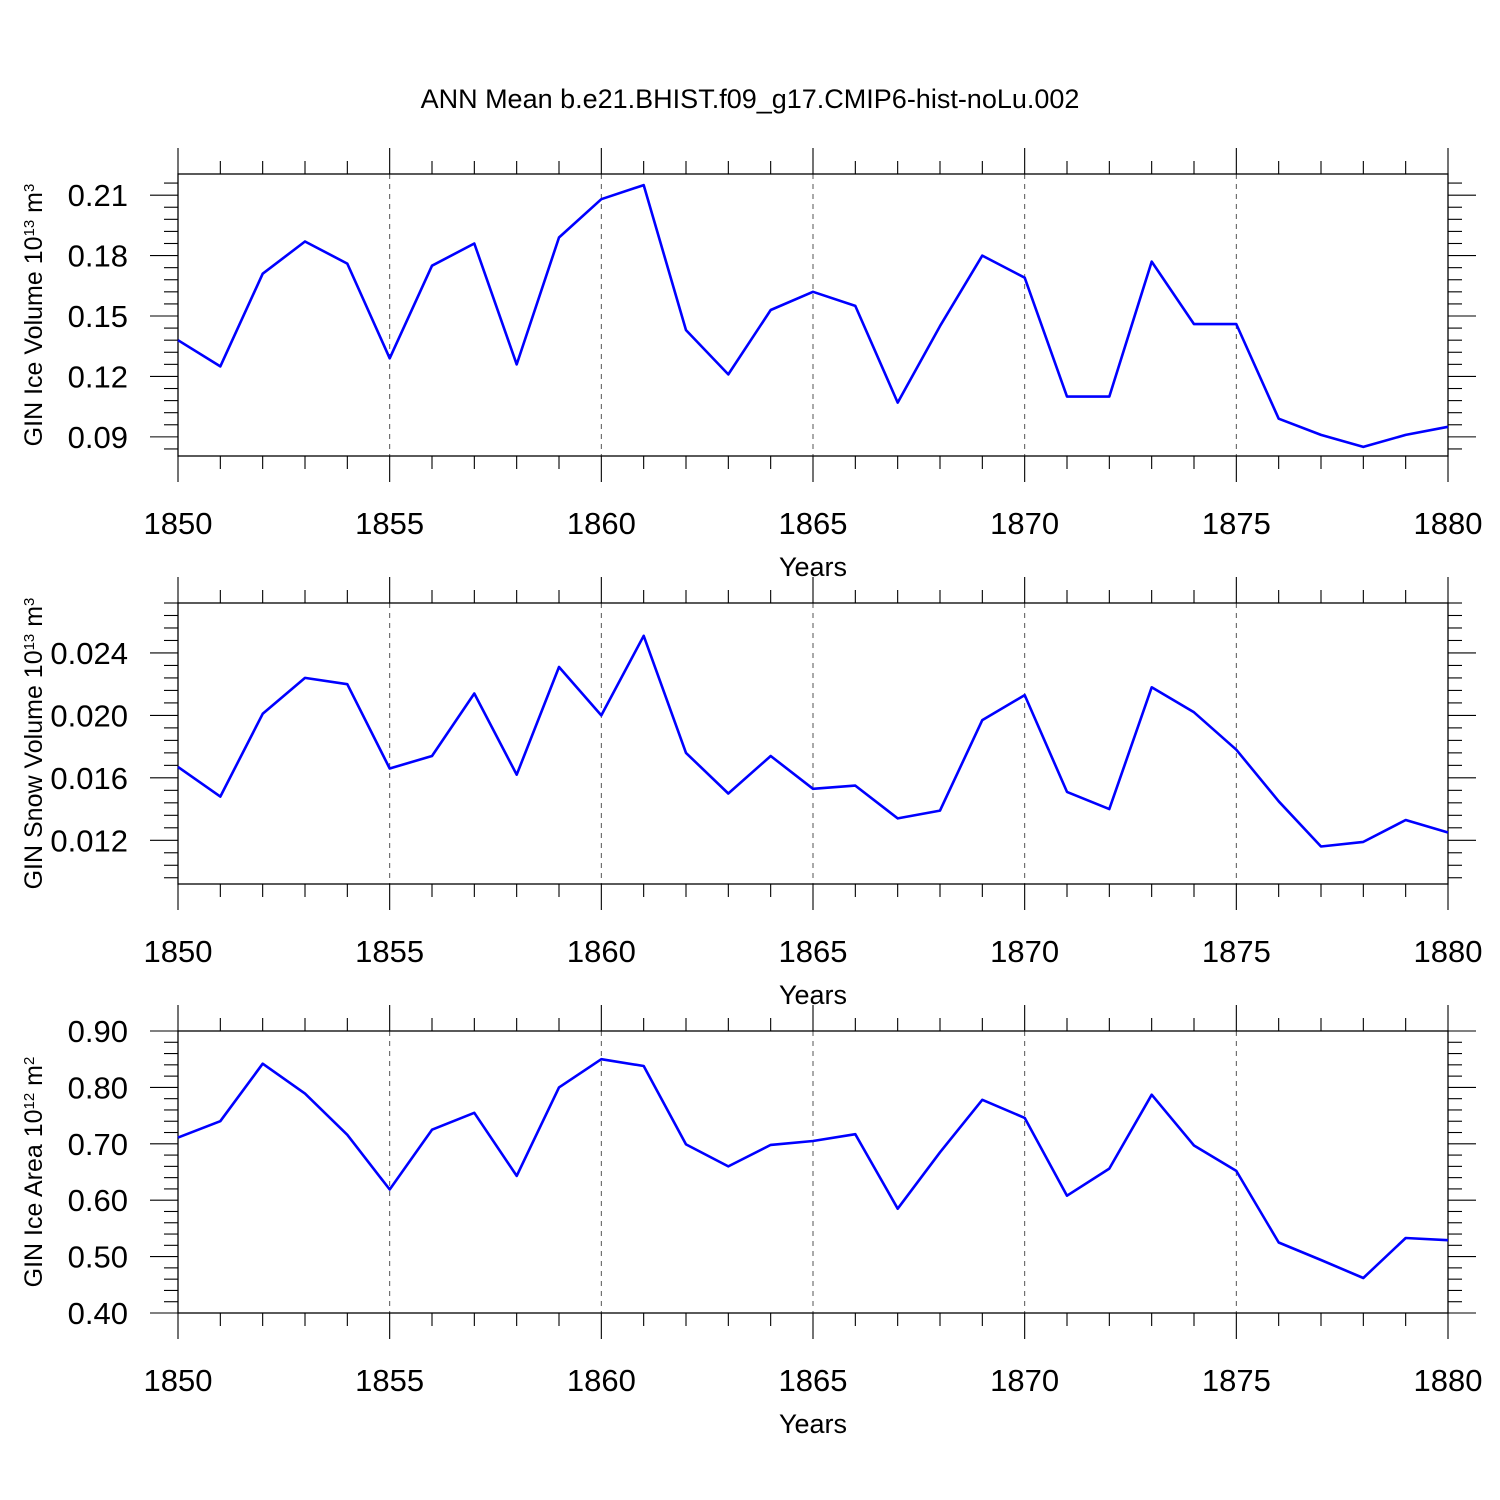 Image resolution: width=1500 pixels, height=1500 pixels. What do you see at coordinates (89, 778) in the screenshot?
I see `y-tick-label: 0.016` at bounding box center [89, 778].